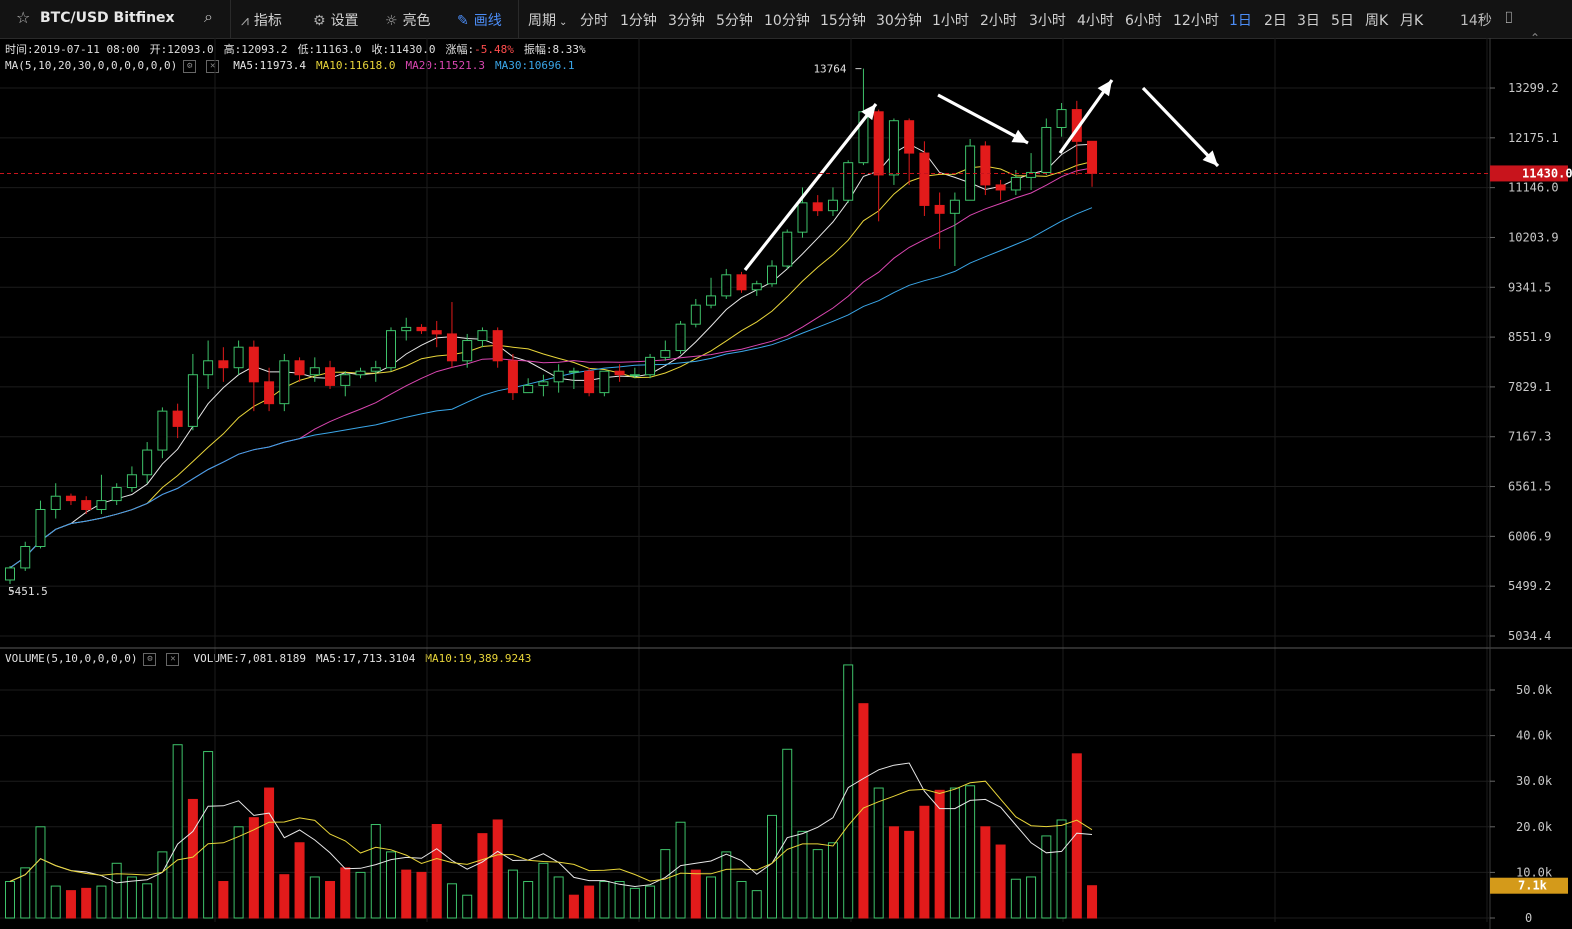 The image size is (1572, 929). I want to click on chevron-down-icon: ⌄, so click(563, 22).